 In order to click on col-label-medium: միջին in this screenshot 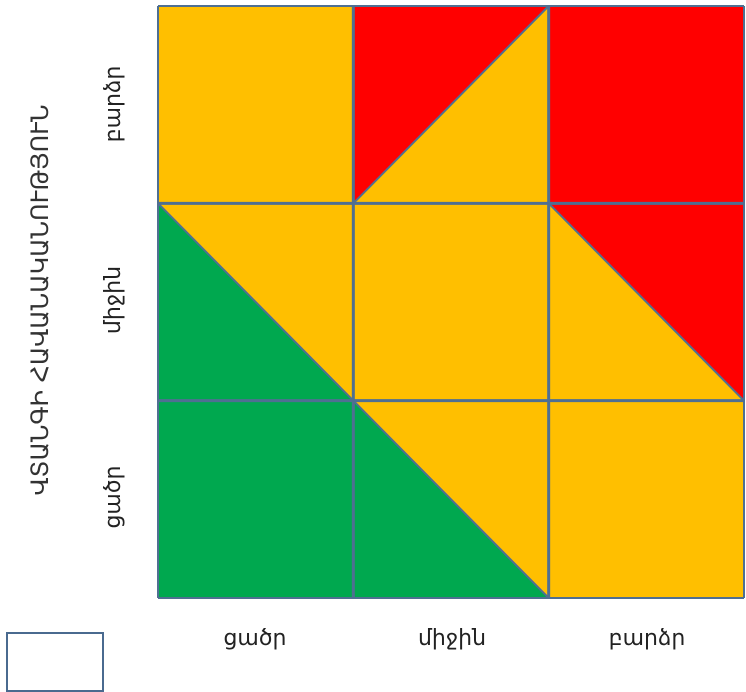, I will do `click(452, 638)`.